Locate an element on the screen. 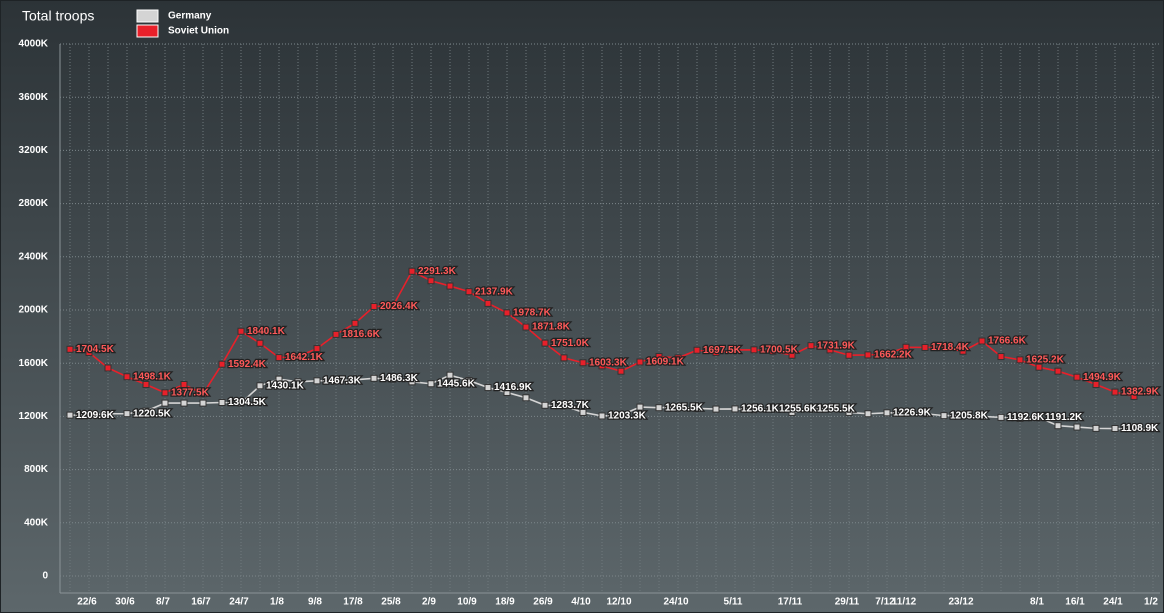 The image size is (1164, 613). legend-label: Germany is located at coordinates (190, 16).